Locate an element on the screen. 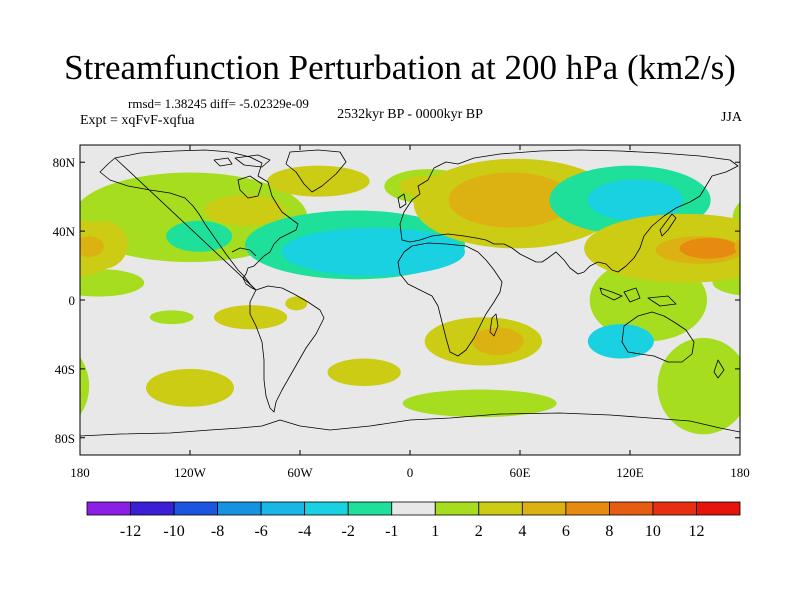 Image resolution: width=800 pixels, height=600 pixels. x-tick-label: 120E is located at coordinates (630, 472).